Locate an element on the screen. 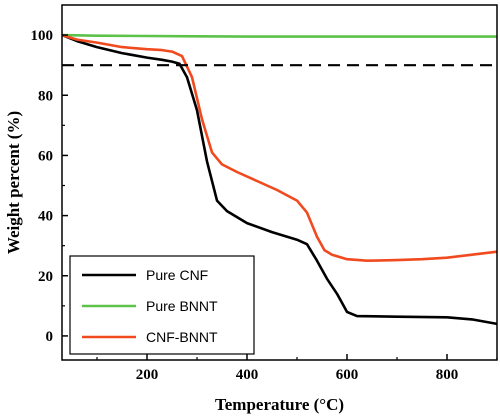 The image size is (500, 417). y-tick-label: 20 is located at coordinates (45, 277).